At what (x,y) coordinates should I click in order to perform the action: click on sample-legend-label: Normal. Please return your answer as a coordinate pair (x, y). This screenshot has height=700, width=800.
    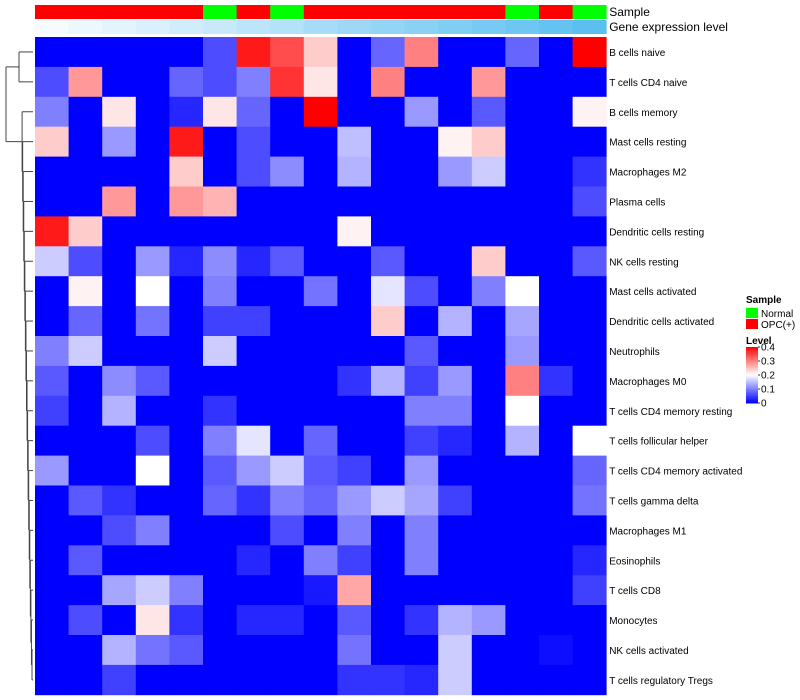
    Looking at the image, I should click on (777, 314).